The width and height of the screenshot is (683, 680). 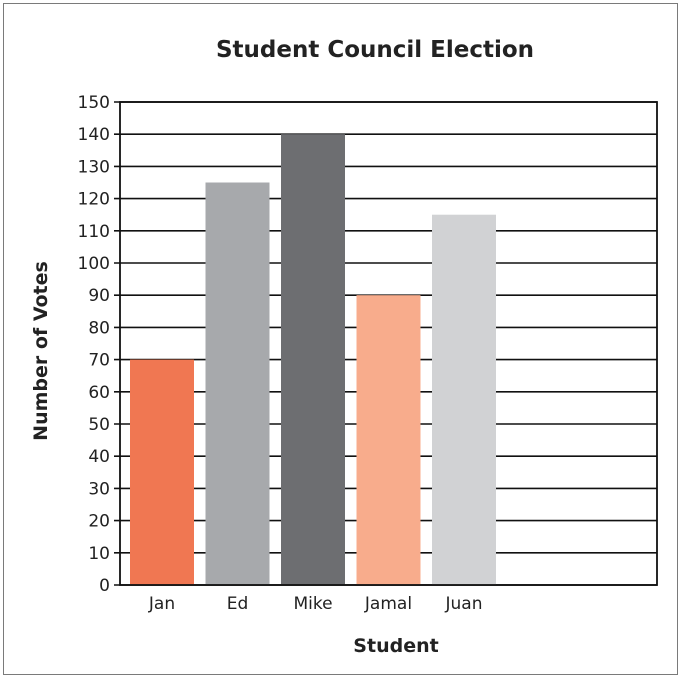 What do you see at coordinates (375, 50) in the screenshot?
I see `chart-title: Student Council Election` at bounding box center [375, 50].